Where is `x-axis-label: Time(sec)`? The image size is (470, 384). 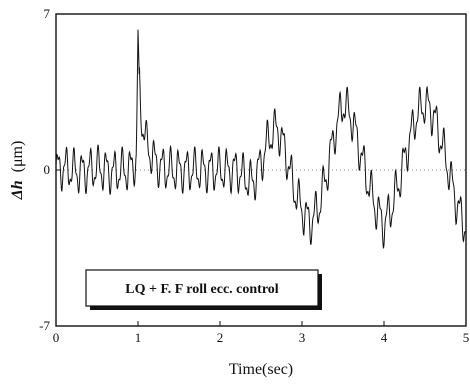
x-axis-label: Time(sec) is located at coordinates (261, 369).